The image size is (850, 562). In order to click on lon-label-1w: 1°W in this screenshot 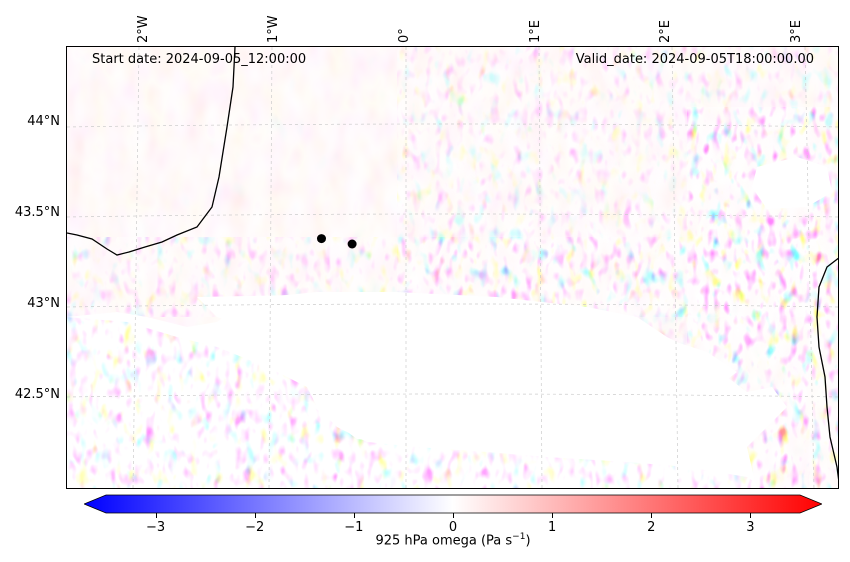, I will do `click(273, 29)`.